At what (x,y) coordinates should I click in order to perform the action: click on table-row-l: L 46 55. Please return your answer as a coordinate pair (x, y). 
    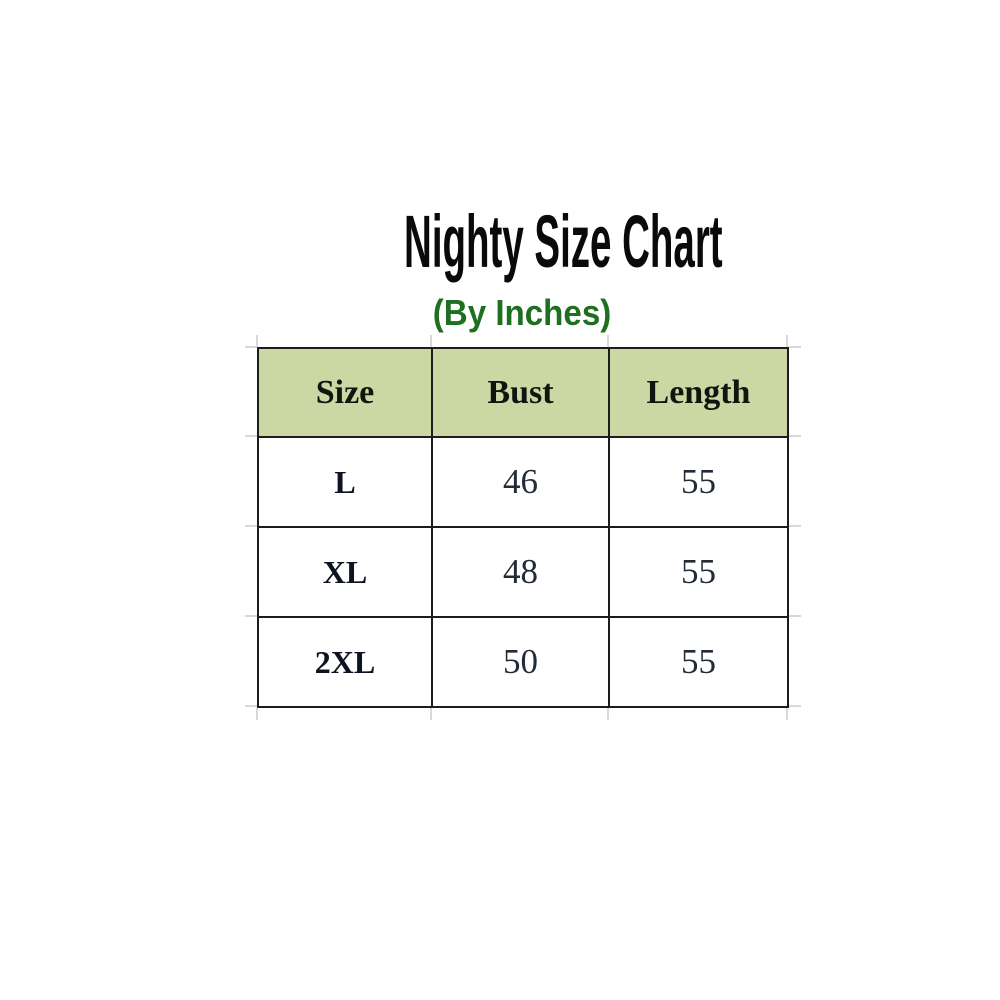
    Looking at the image, I should click on (523, 482).